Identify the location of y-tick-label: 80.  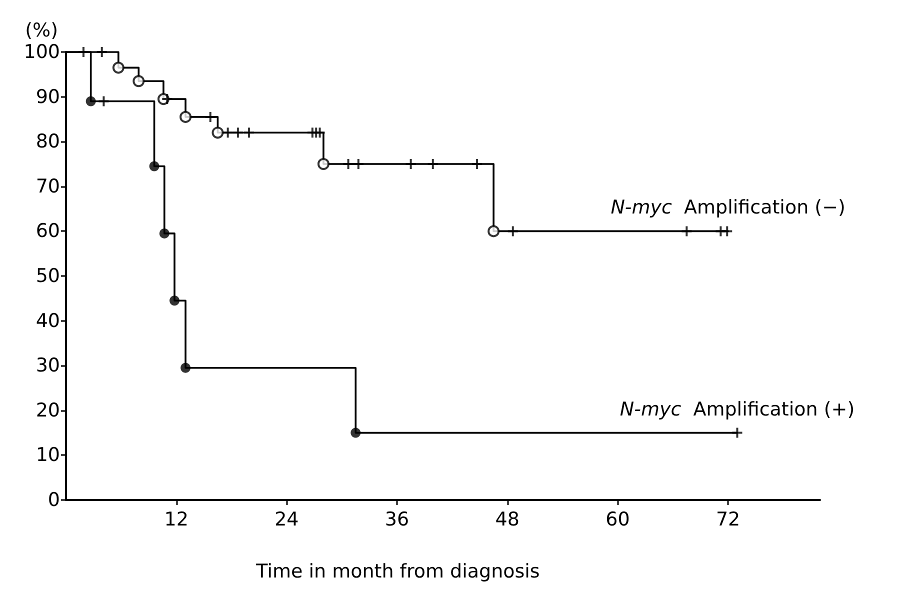
(48, 141).